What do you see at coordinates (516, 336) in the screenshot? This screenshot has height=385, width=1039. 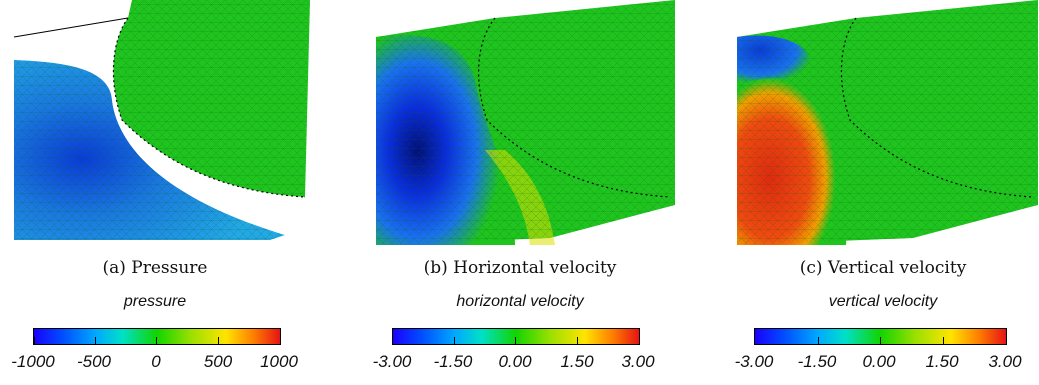 I see `colorbar-horizontal-velocity` at bounding box center [516, 336].